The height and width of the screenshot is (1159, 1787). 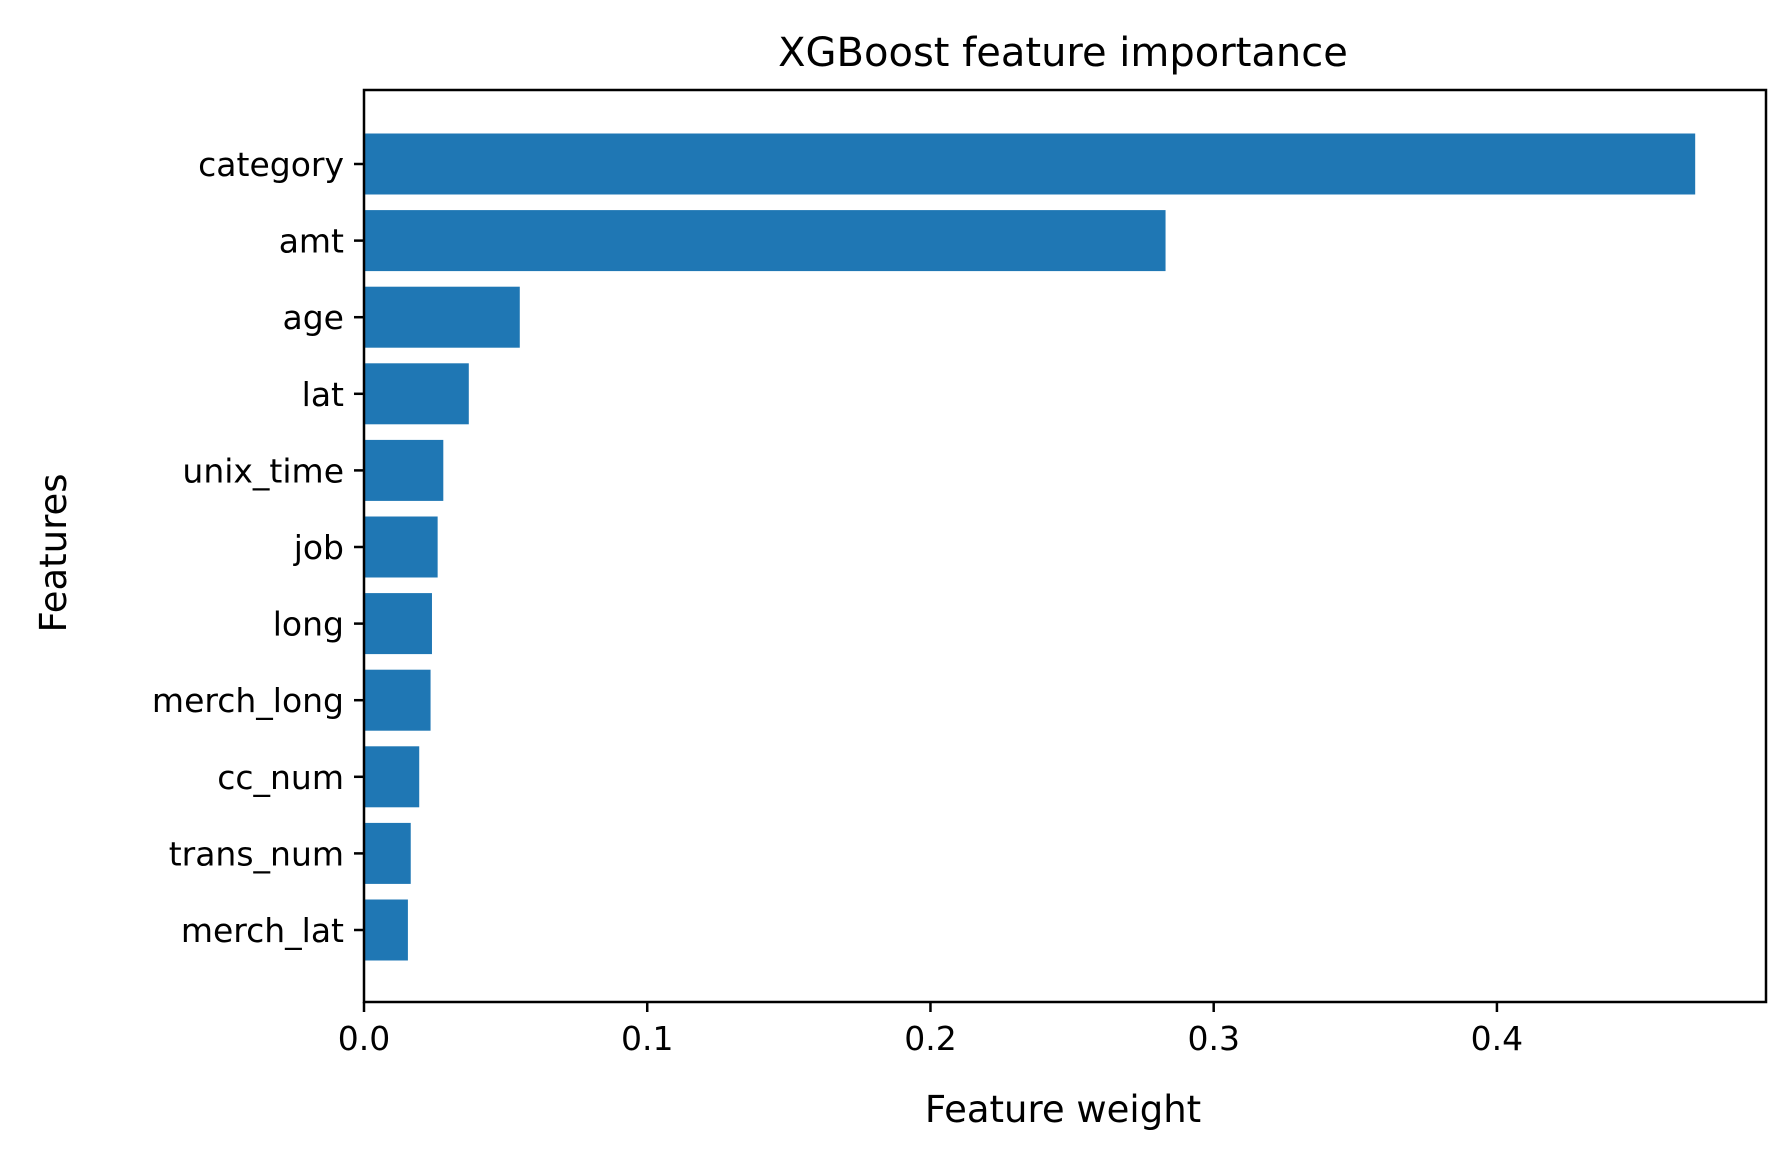 What do you see at coordinates (323, 394) in the screenshot?
I see `y-tick-label: lat` at bounding box center [323, 394].